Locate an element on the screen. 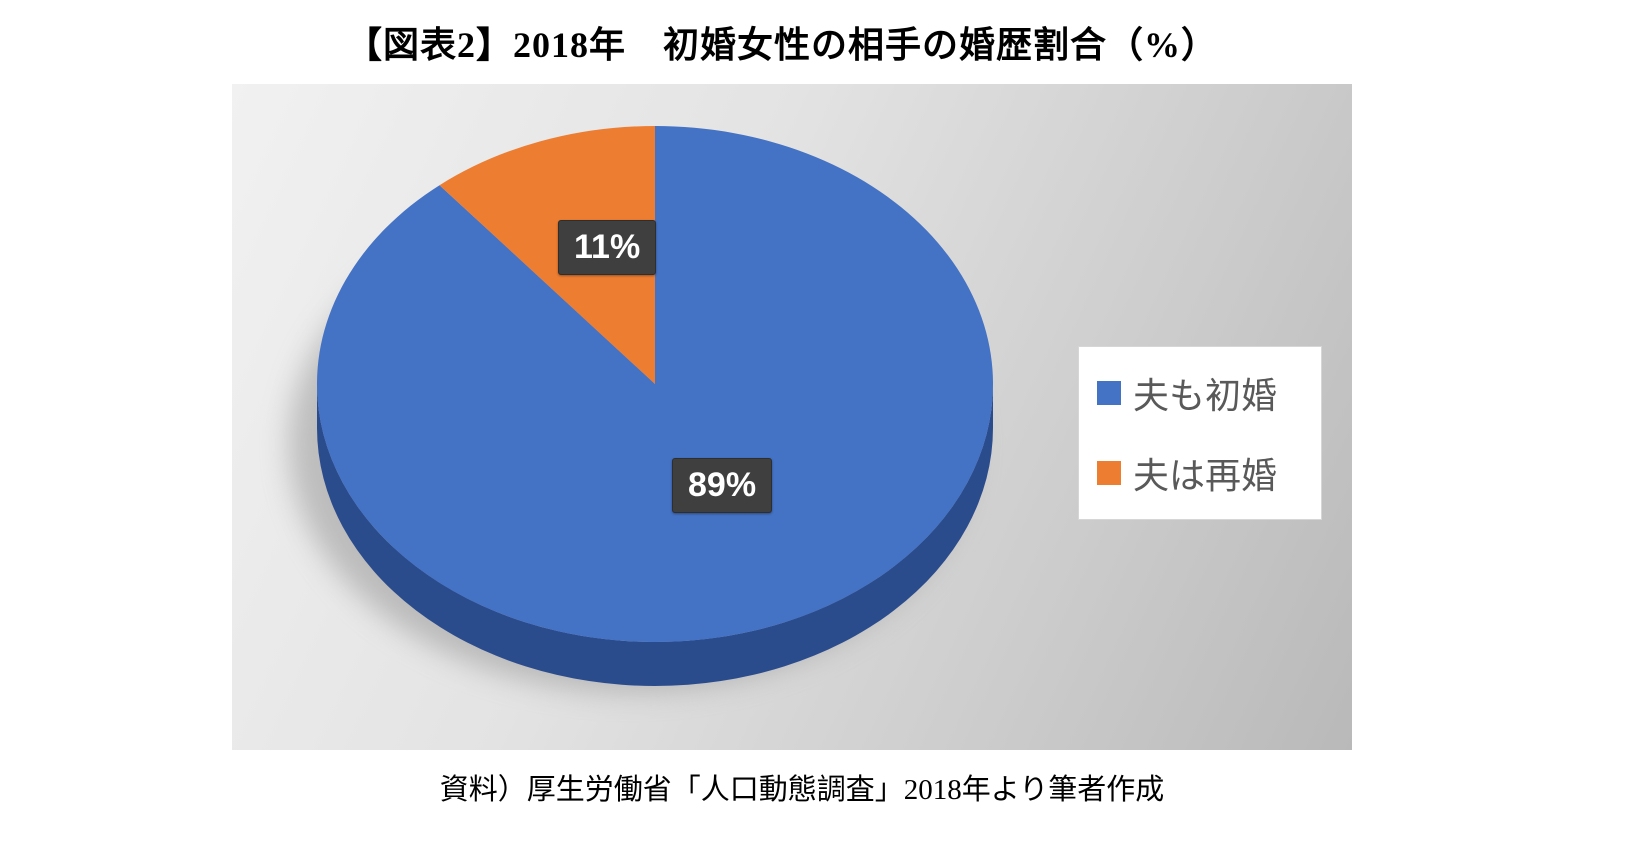 This screenshot has height=861, width=1638. legend-swatch-orange-icon is located at coordinates (1109, 473).